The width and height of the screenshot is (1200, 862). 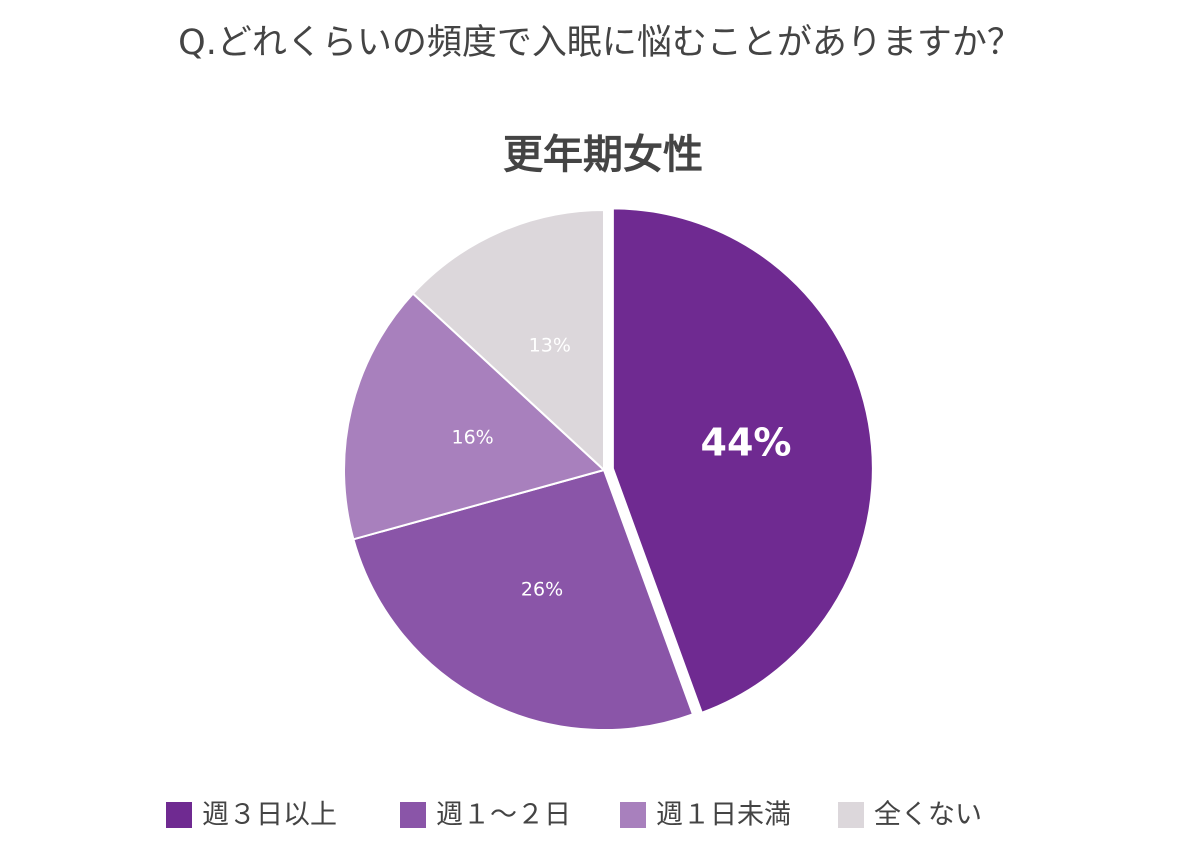 I want to click on chart-subtitle: 更年期女性, so click(x=603, y=155).